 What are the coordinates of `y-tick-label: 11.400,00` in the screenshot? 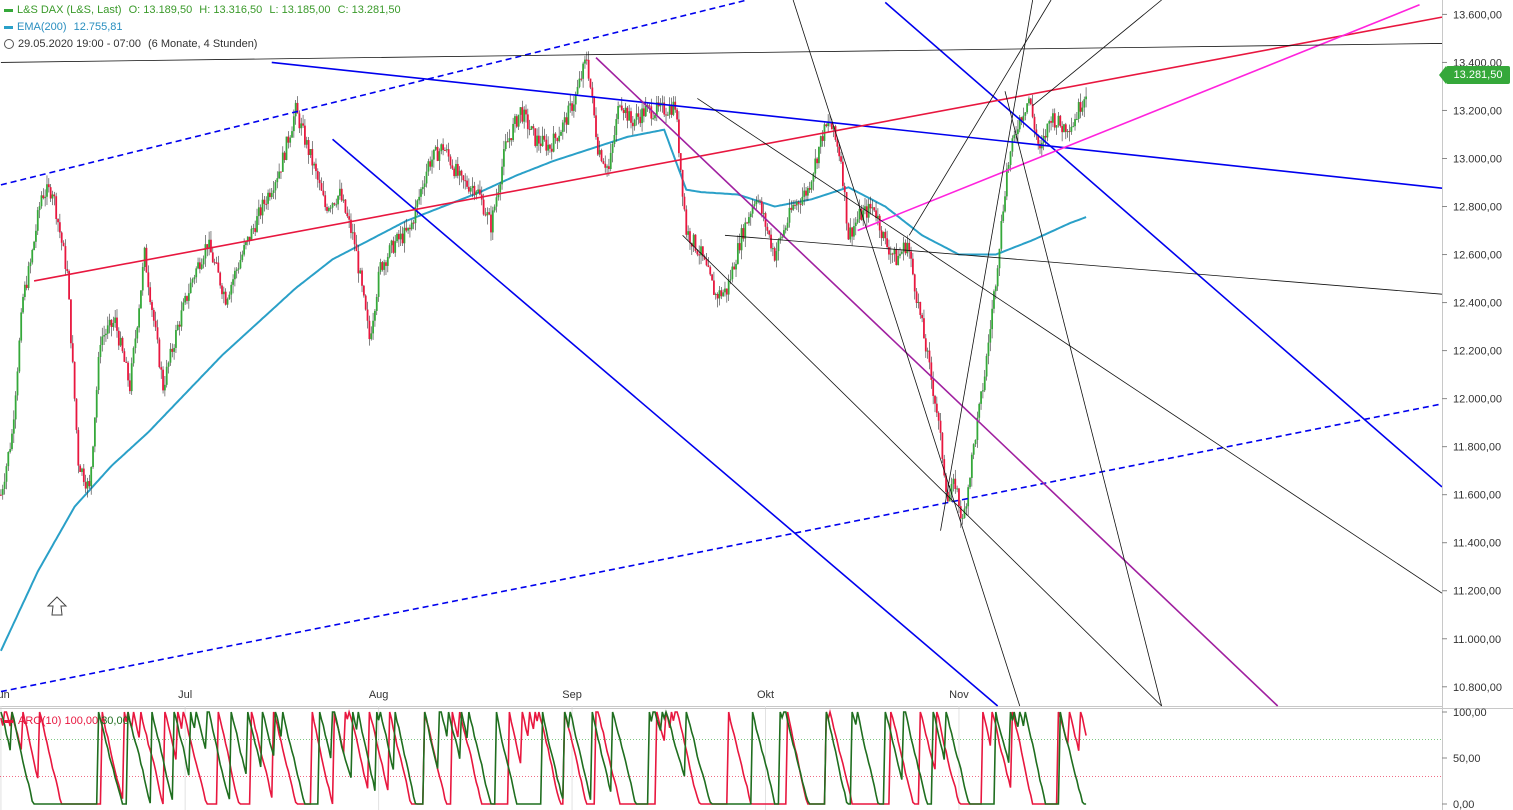 It's located at (1477, 544).